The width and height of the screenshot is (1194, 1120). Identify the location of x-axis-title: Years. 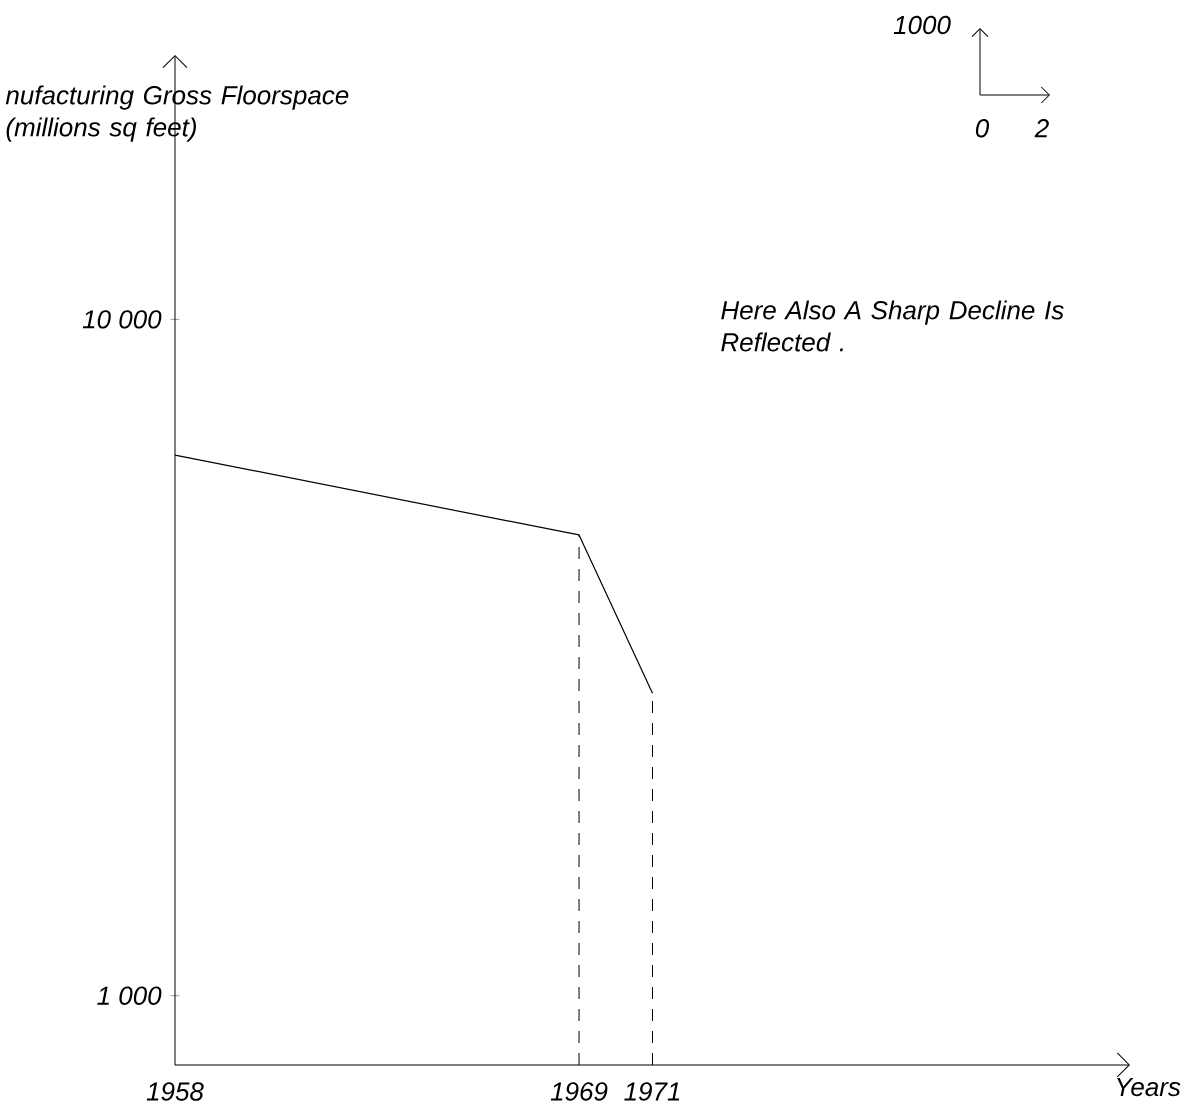
(1149, 1087).